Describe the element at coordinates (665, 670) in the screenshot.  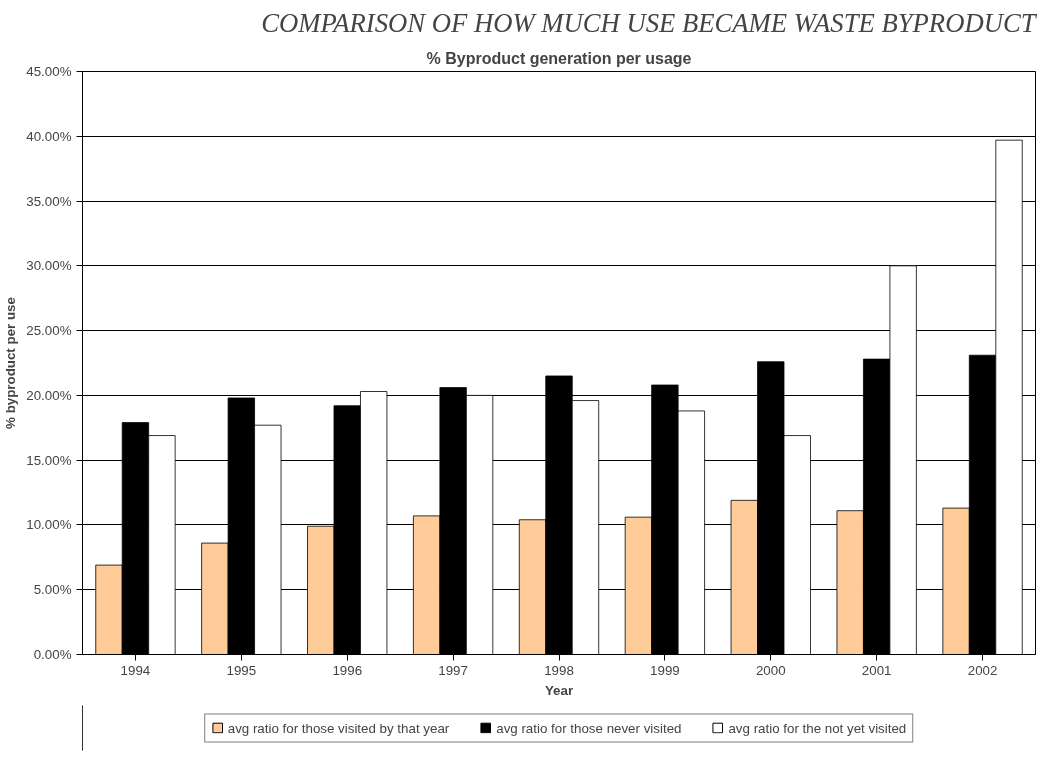
I see `x-tick-label: 1999` at that location.